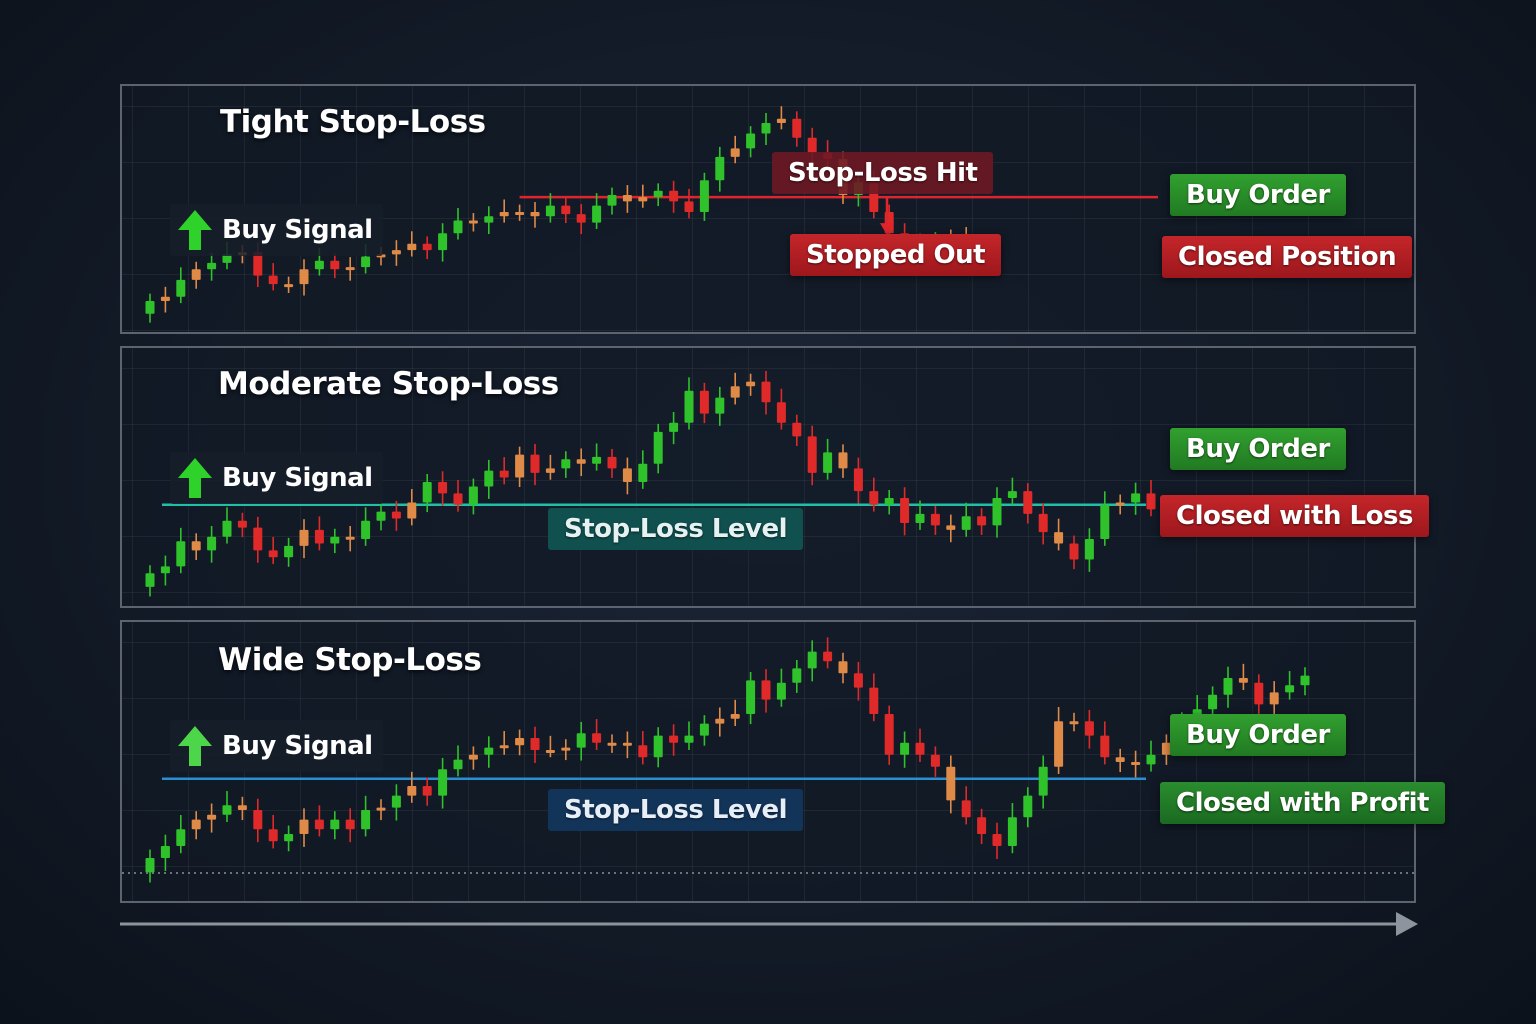 The width and height of the screenshot is (1536, 1024). What do you see at coordinates (676, 810) in the screenshot?
I see `stop-loss-level-label: Stop-Loss Level` at bounding box center [676, 810].